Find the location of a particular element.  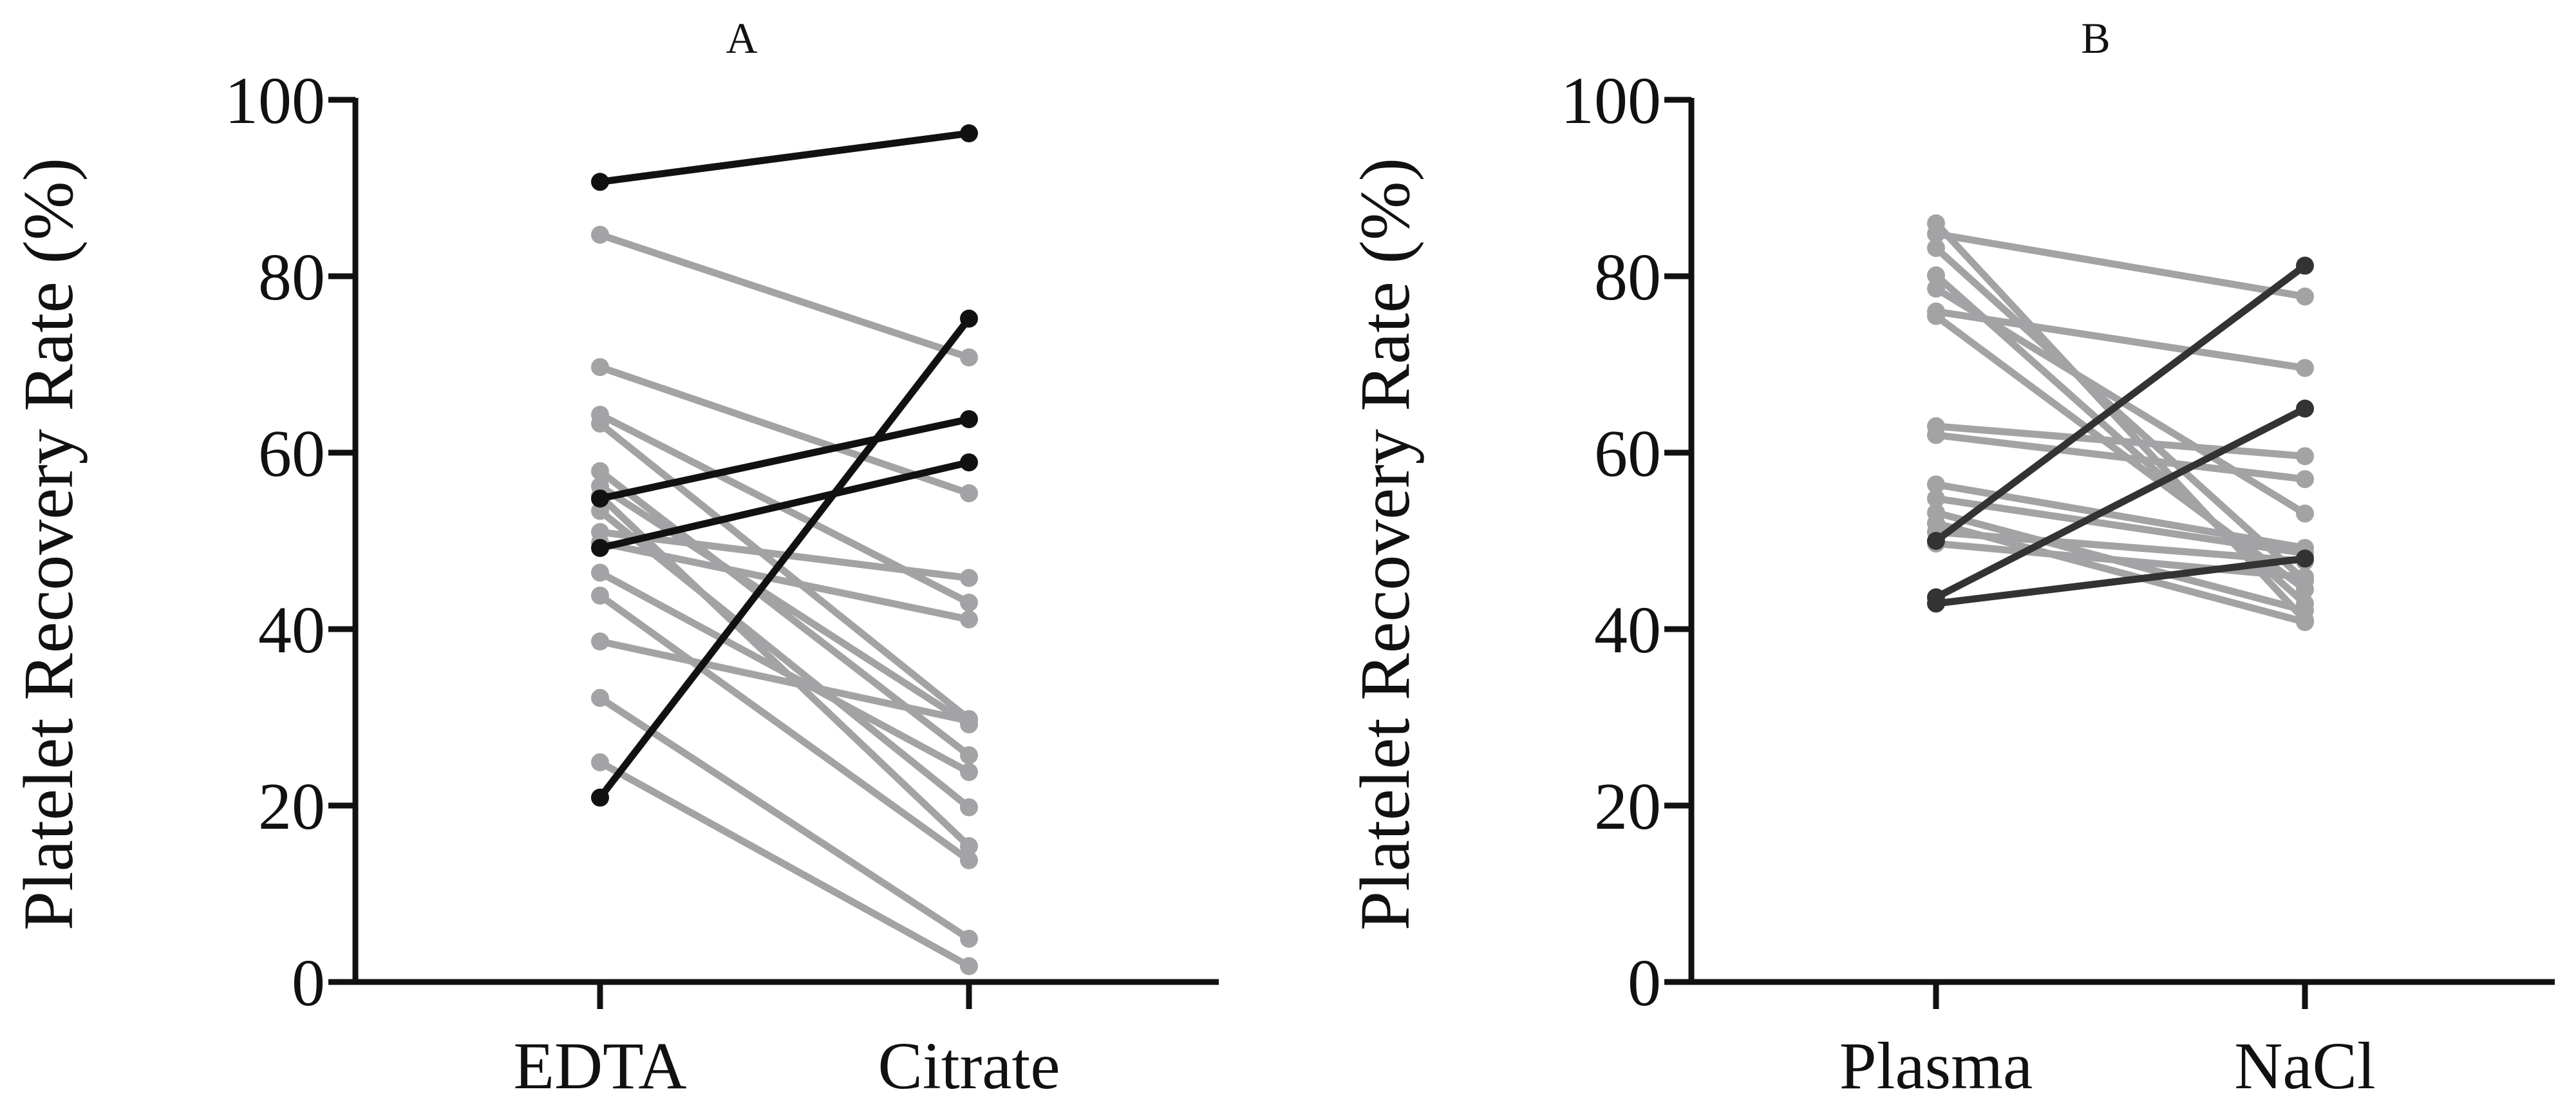

panel-a-title: A is located at coordinates (741, 38).